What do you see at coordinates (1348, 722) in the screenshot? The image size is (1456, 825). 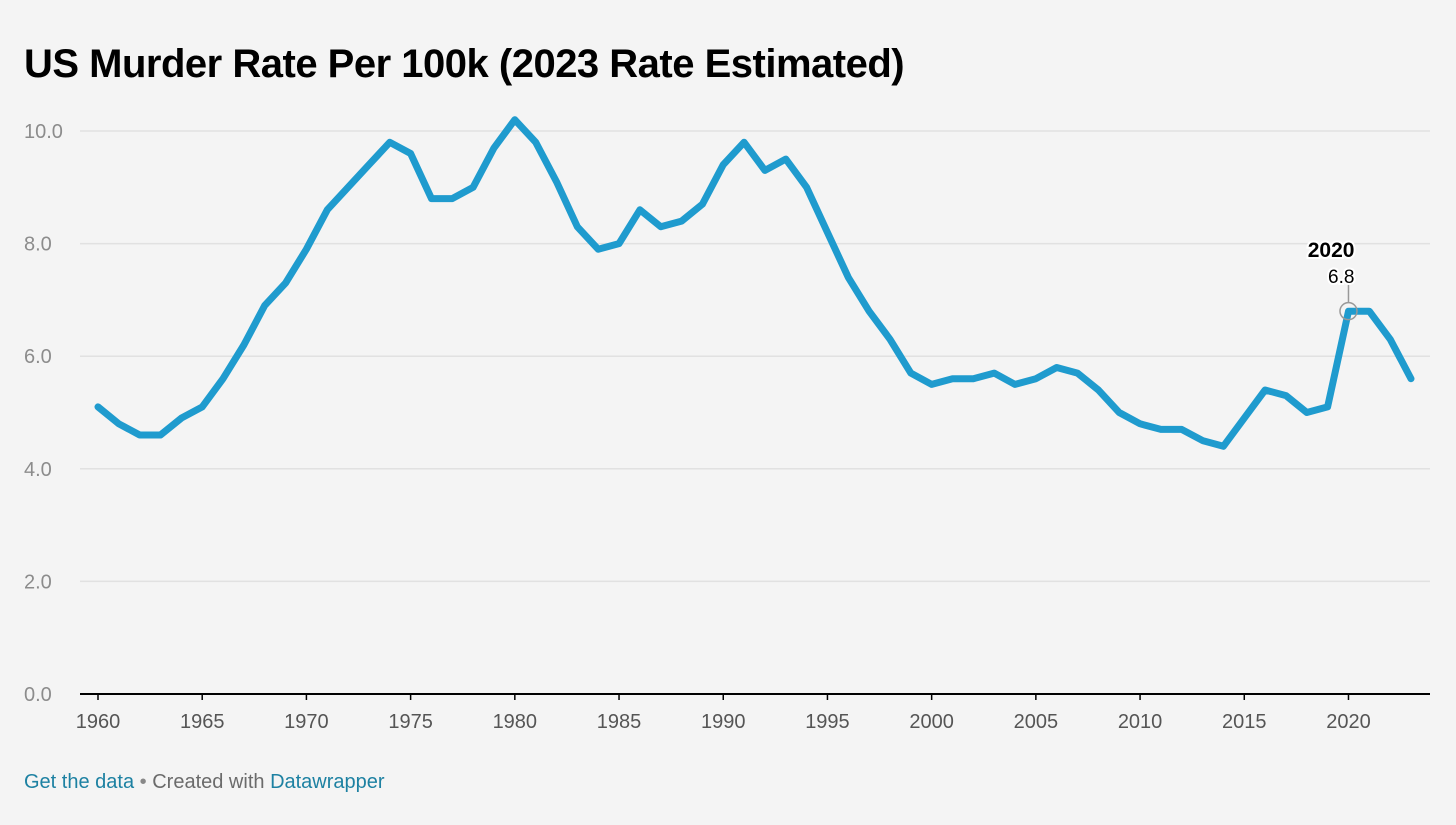 I see `x-tick-label: 2020` at bounding box center [1348, 722].